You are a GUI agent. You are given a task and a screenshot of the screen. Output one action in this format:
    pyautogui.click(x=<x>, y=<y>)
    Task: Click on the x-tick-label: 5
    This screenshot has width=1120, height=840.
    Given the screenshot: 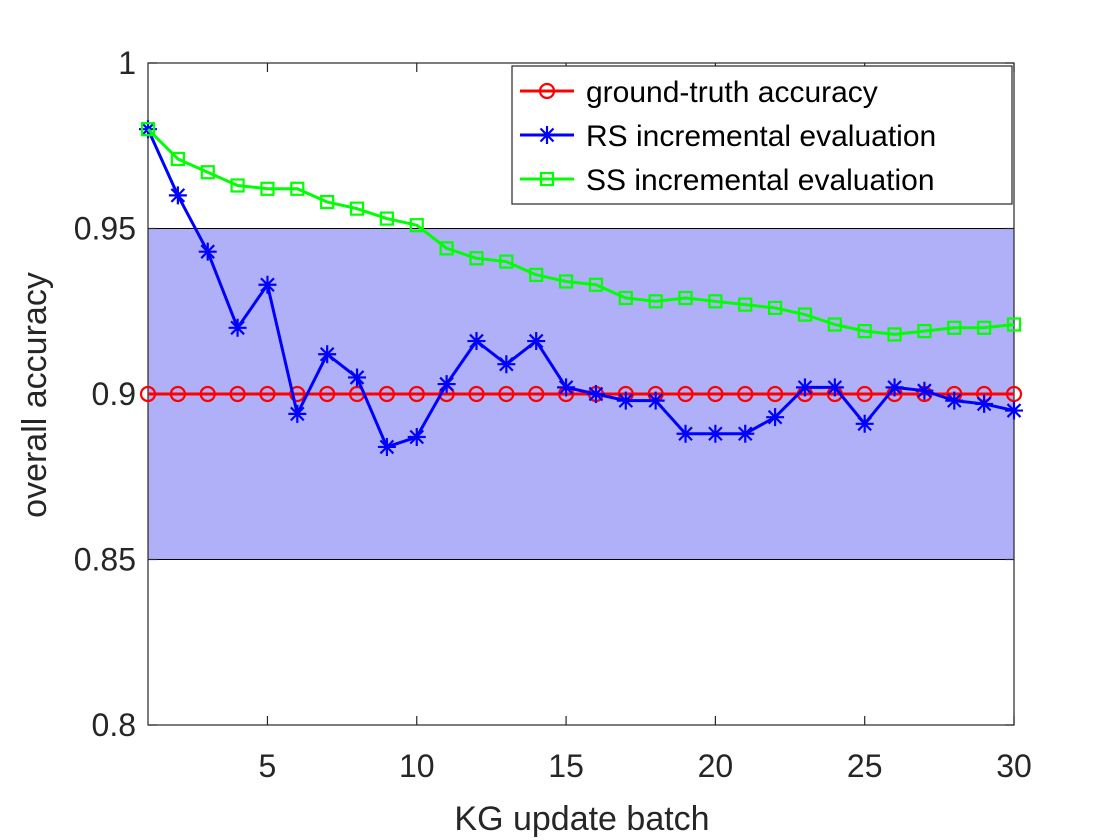 What is the action you would take?
    pyautogui.click(x=268, y=766)
    